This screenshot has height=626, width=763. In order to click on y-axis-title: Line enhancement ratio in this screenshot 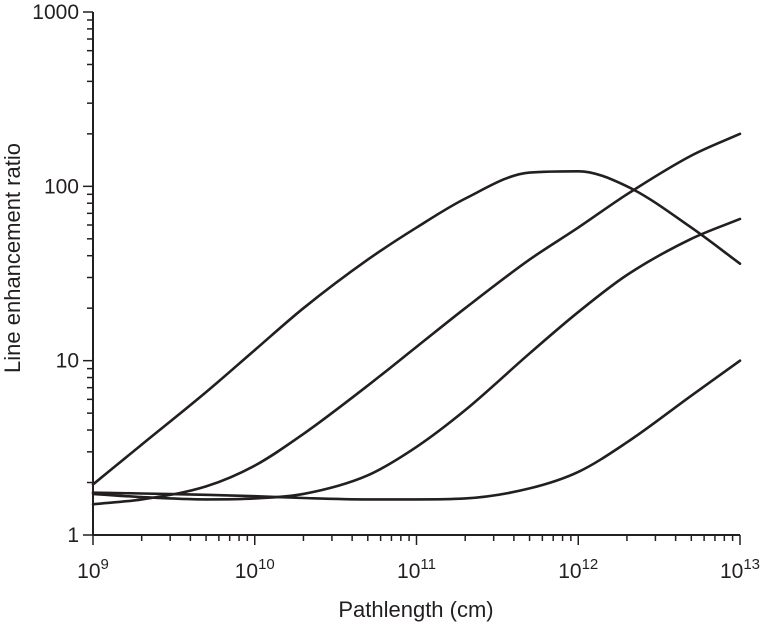, I will do `click(12, 258)`.